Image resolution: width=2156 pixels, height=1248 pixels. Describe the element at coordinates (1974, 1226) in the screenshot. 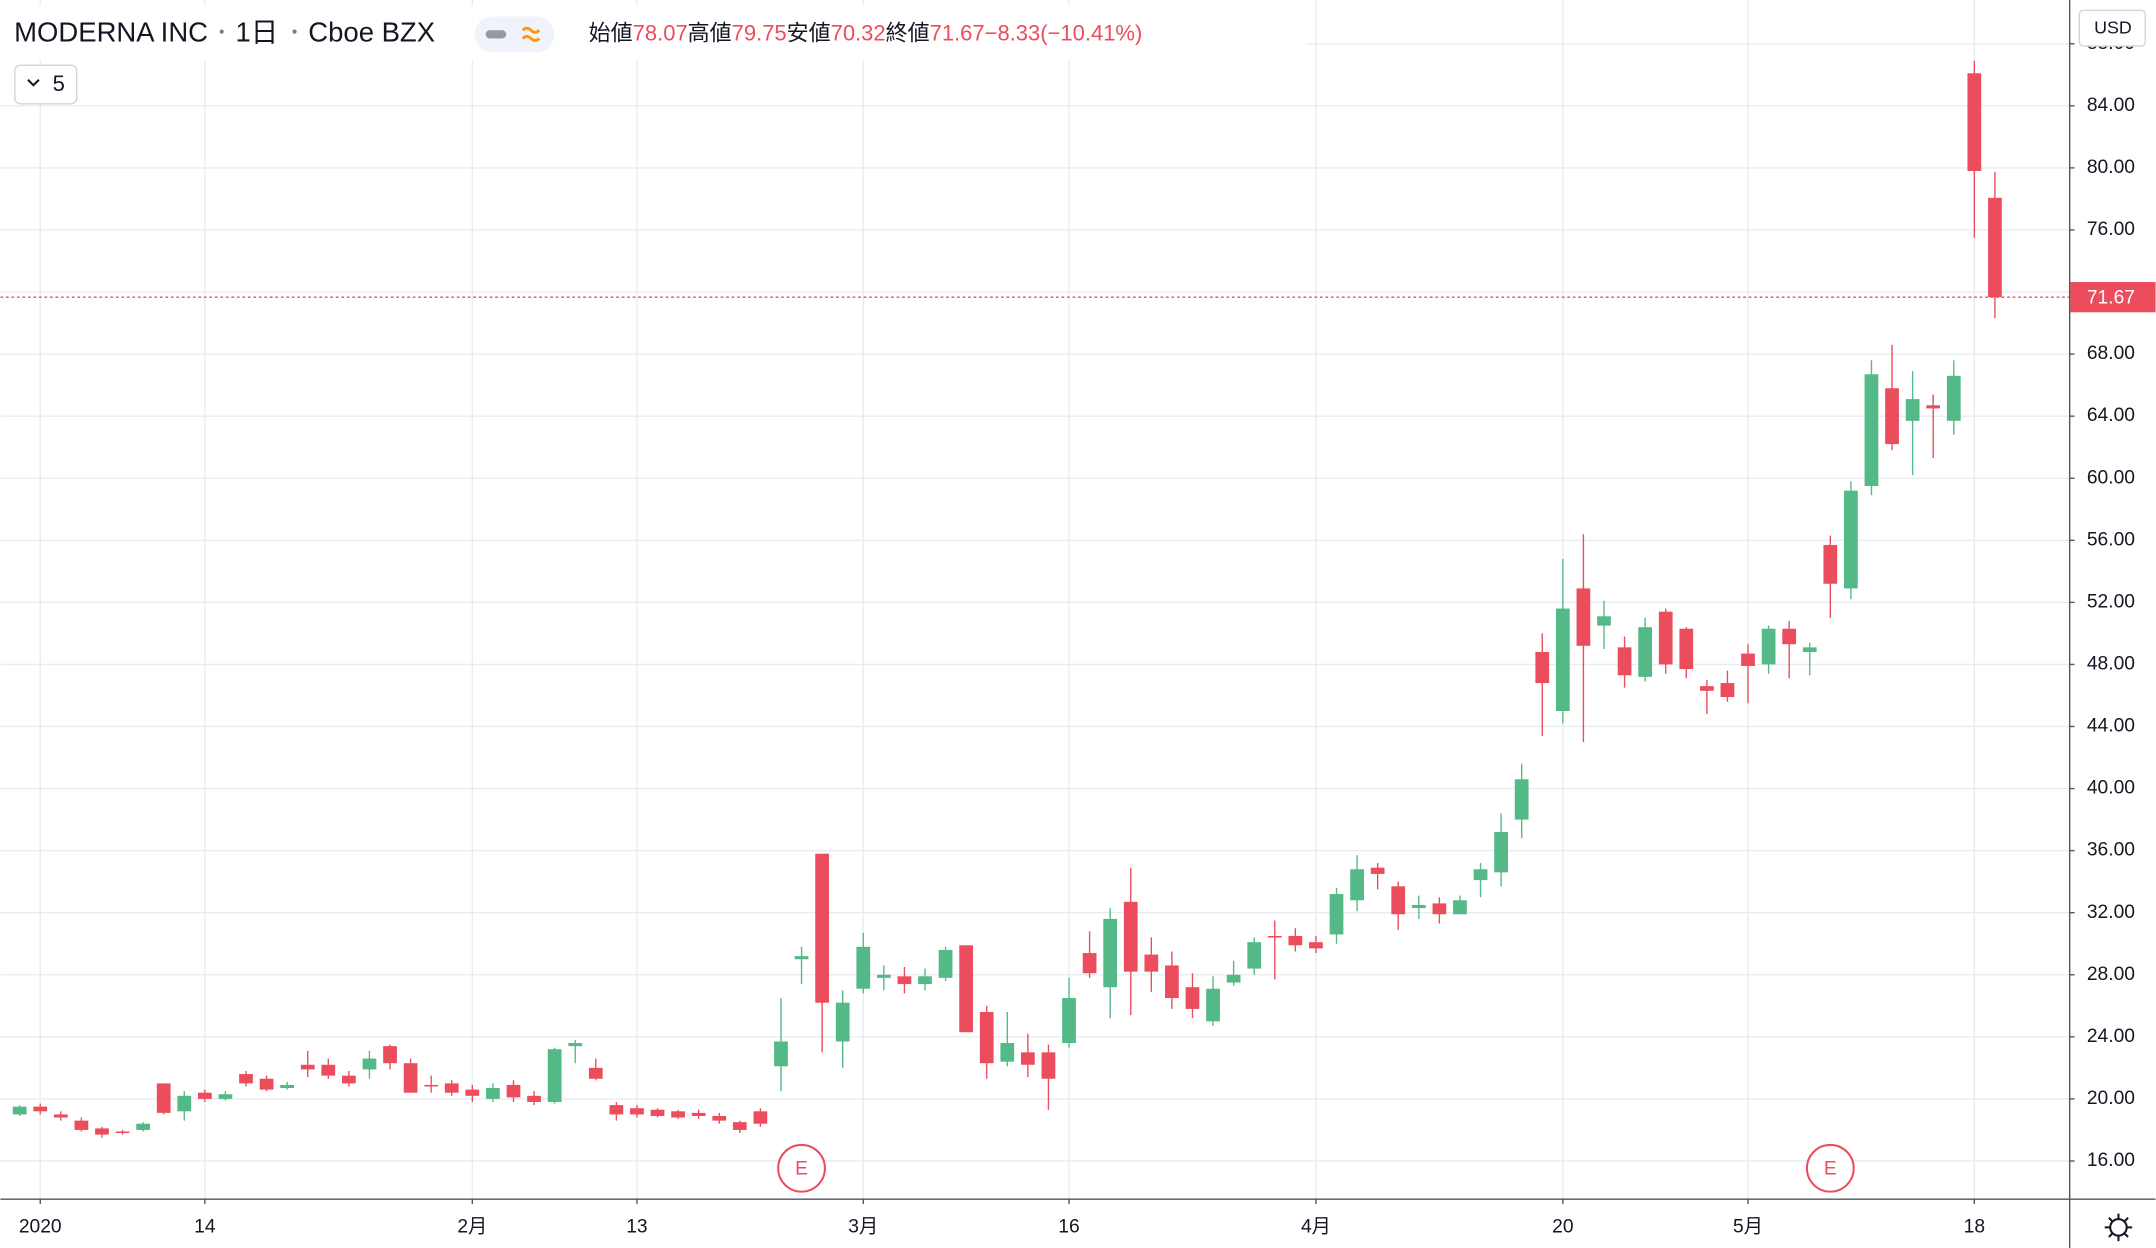

I see `x-tick-label: 18` at that location.